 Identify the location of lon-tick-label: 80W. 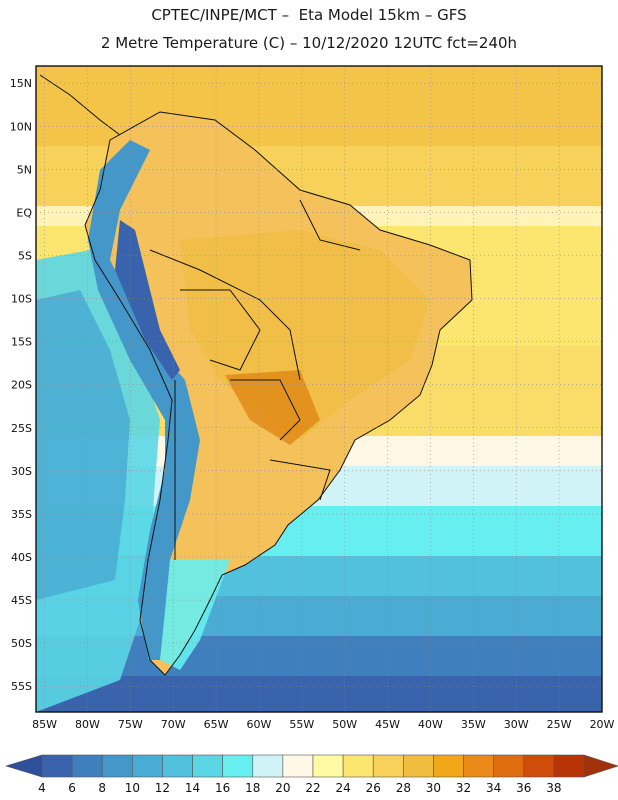
(87, 724).